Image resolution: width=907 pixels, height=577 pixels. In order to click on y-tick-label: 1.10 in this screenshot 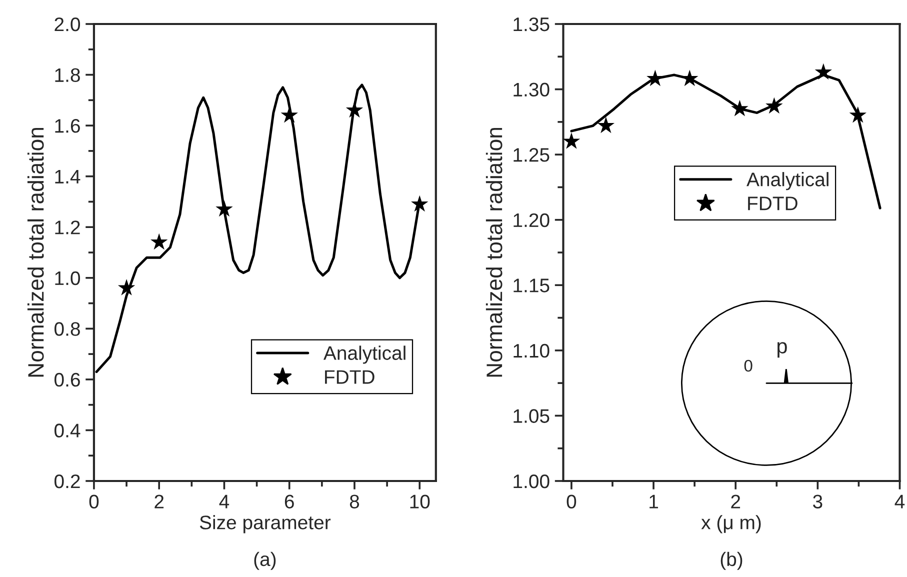, I will do `click(532, 351)`.